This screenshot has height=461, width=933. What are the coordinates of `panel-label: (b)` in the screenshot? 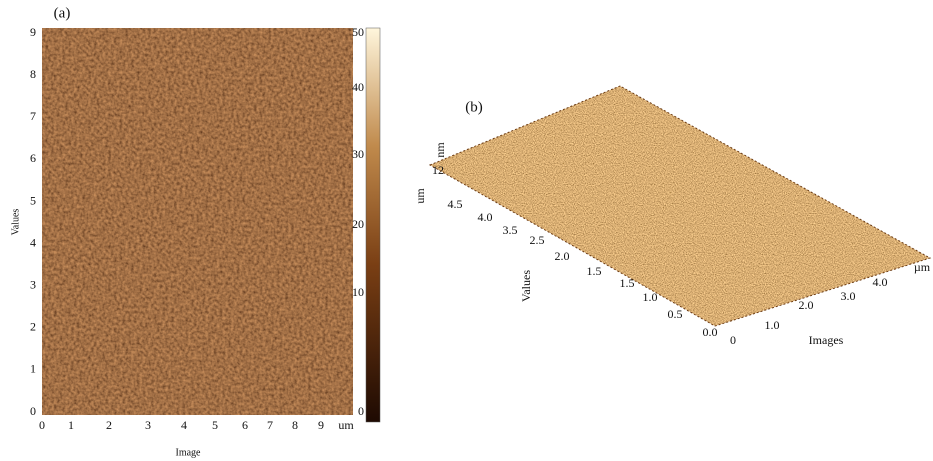 It's located at (474, 107).